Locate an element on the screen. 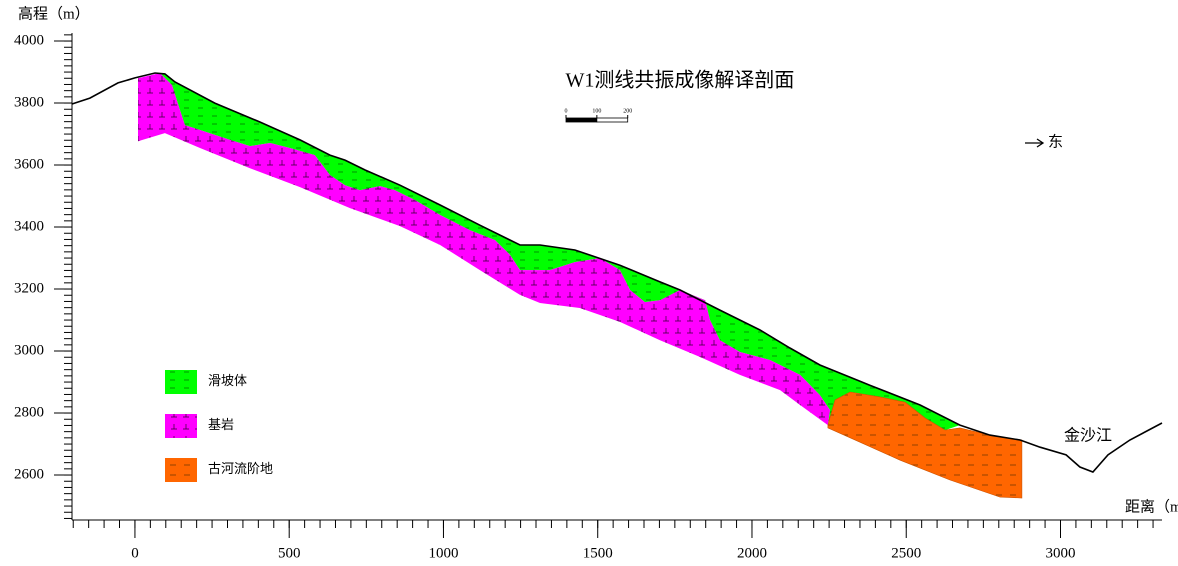 This screenshot has width=1178, height=566. scale-bar-label: 200 is located at coordinates (627, 111).